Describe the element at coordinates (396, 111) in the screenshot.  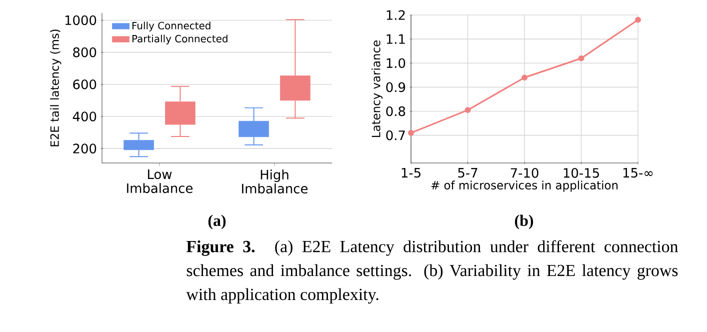
I see `y-tick-label: 0.8` at that location.